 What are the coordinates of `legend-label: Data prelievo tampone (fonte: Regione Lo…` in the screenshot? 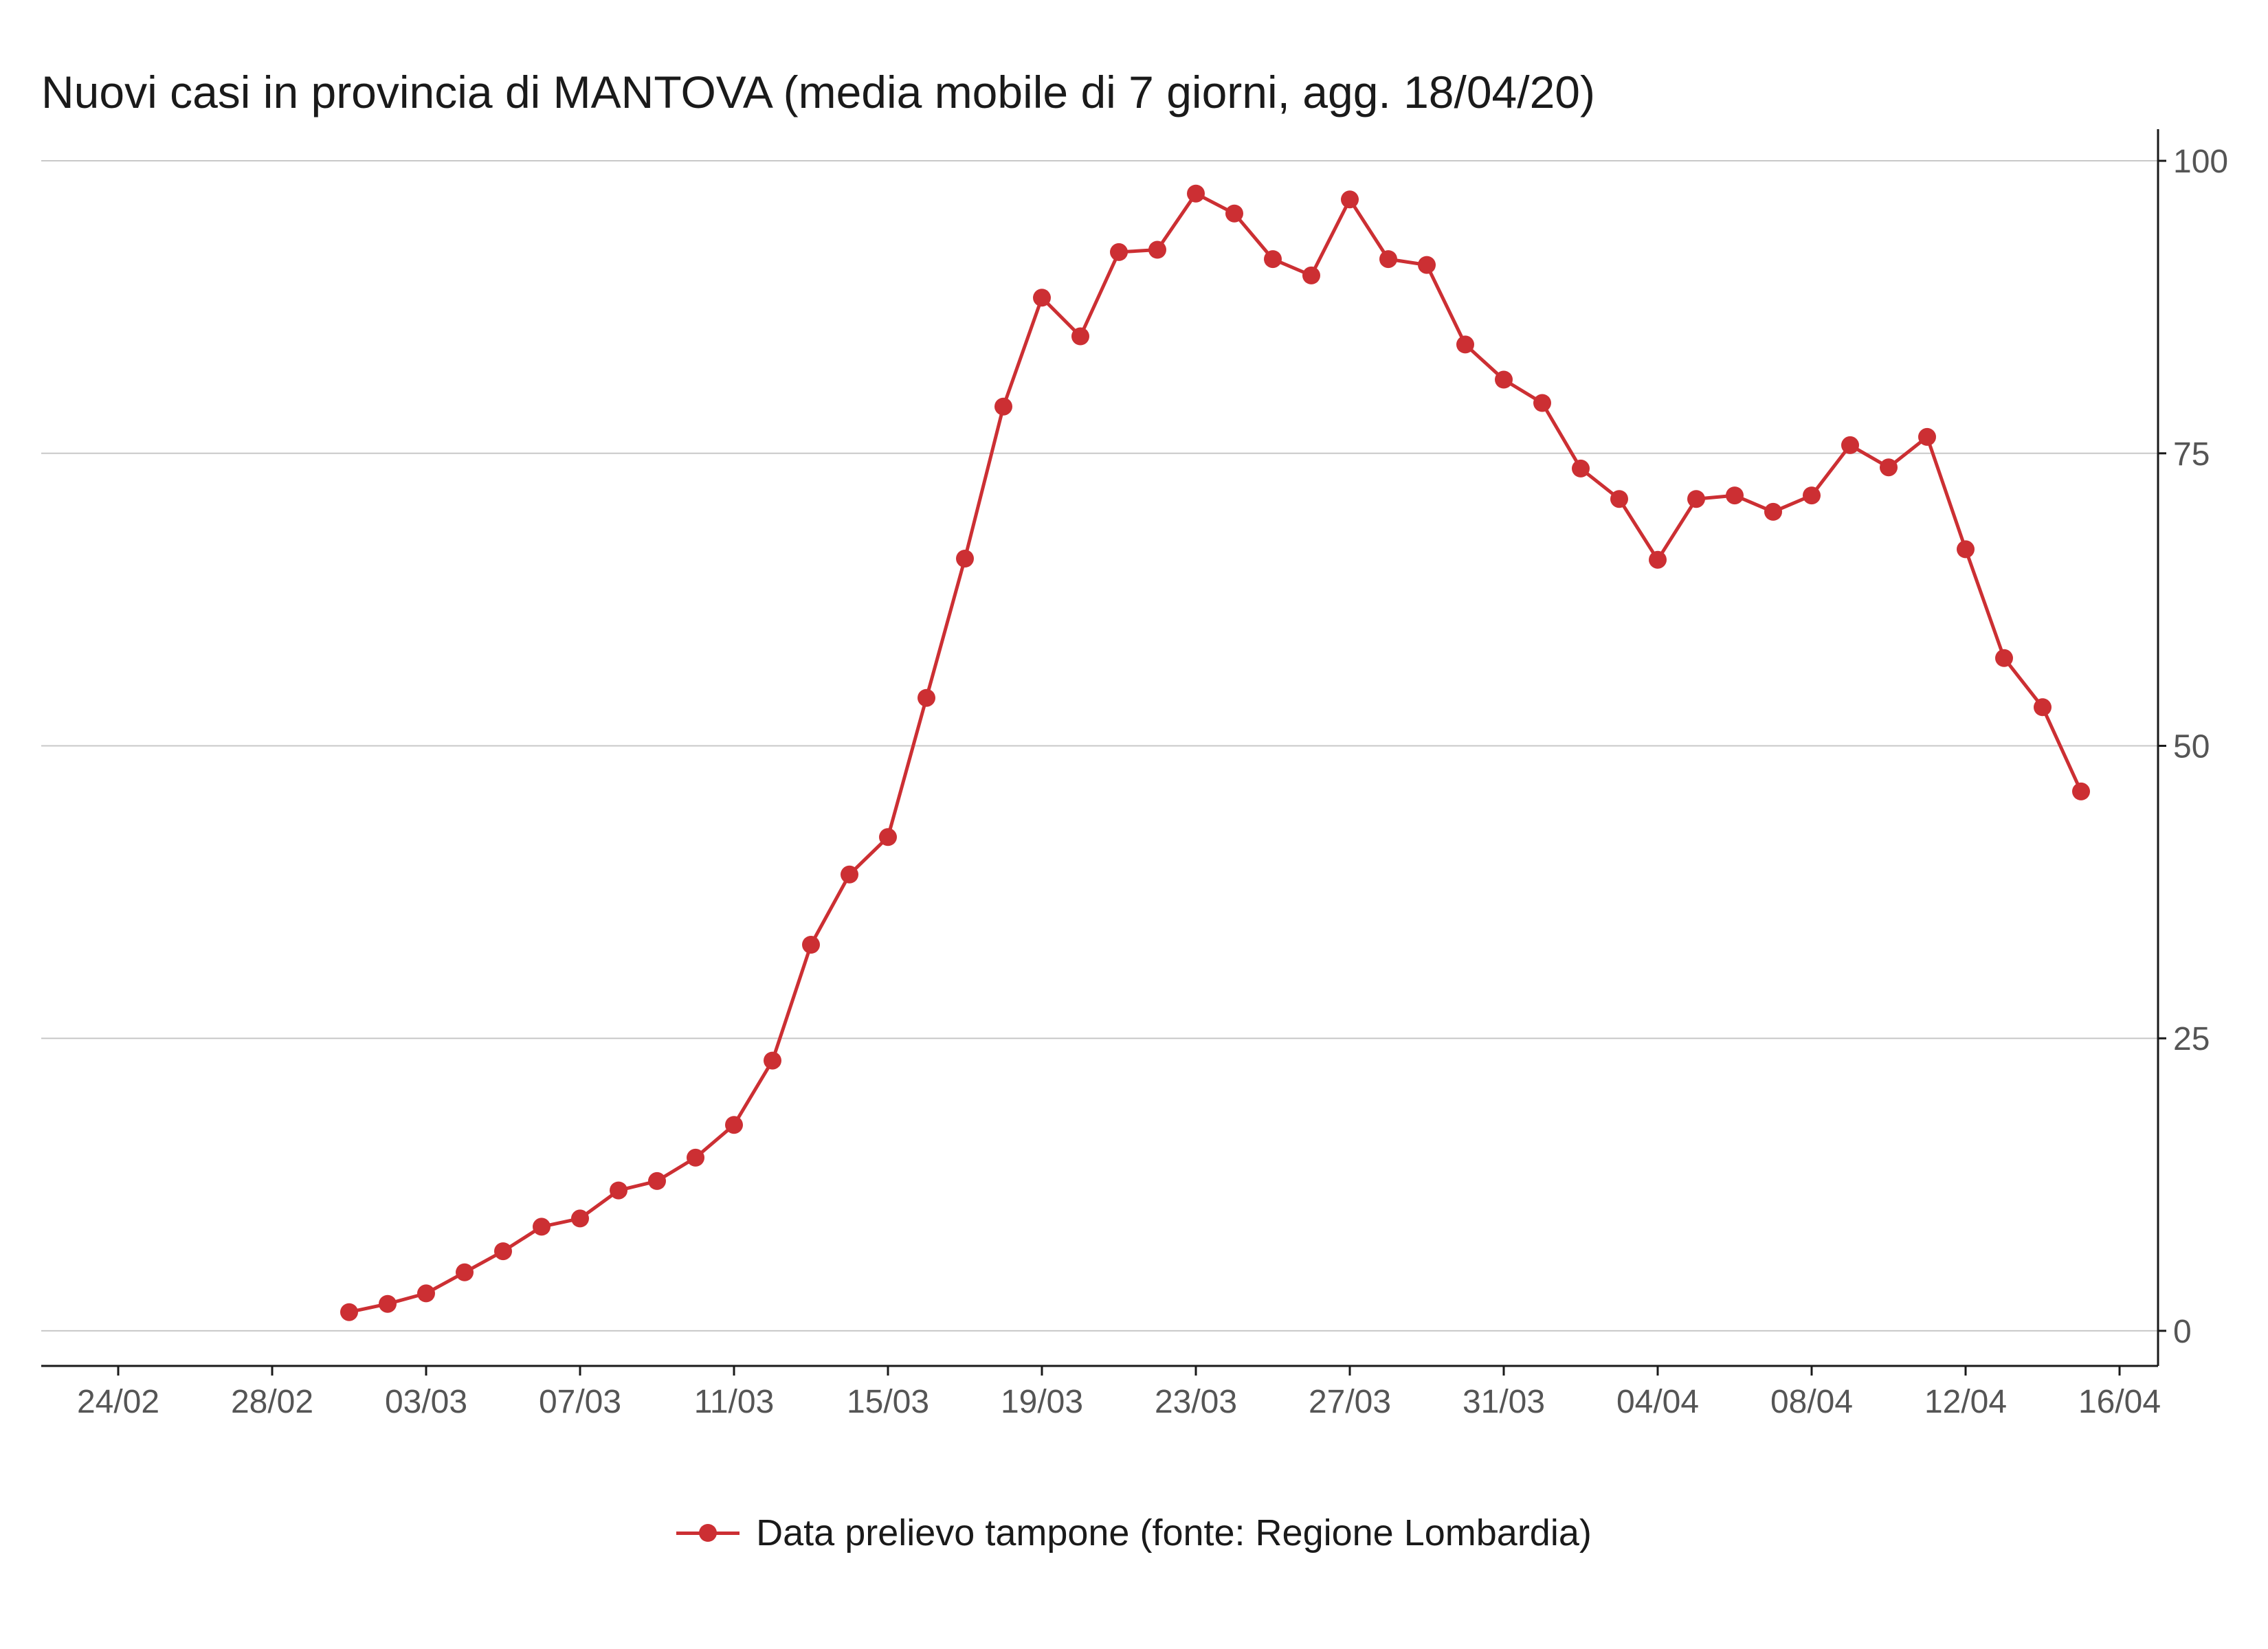 It's located at (1174, 1532).